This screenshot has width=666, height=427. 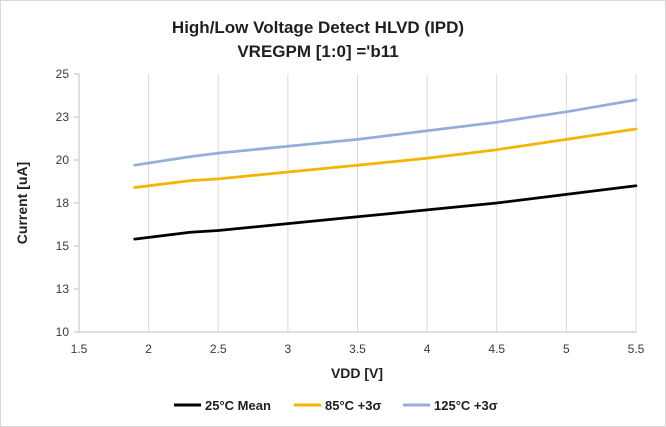 What do you see at coordinates (466, 405) in the screenshot?
I see `legend-label-3: 125°C +3σ` at bounding box center [466, 405].